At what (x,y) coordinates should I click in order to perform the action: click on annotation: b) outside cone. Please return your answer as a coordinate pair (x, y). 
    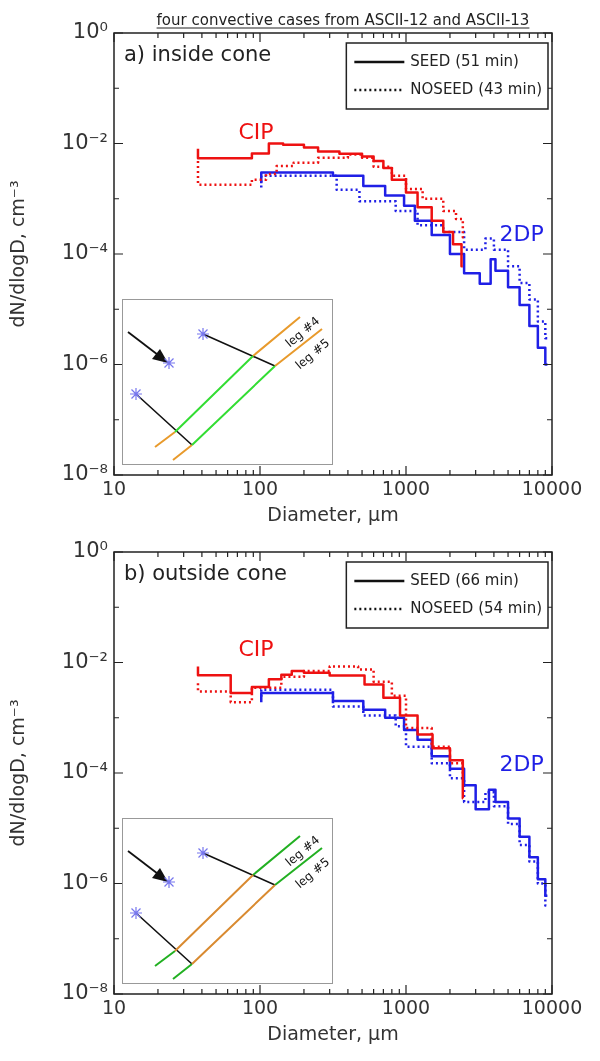
    Looking at the image, I should click on (205, 572).